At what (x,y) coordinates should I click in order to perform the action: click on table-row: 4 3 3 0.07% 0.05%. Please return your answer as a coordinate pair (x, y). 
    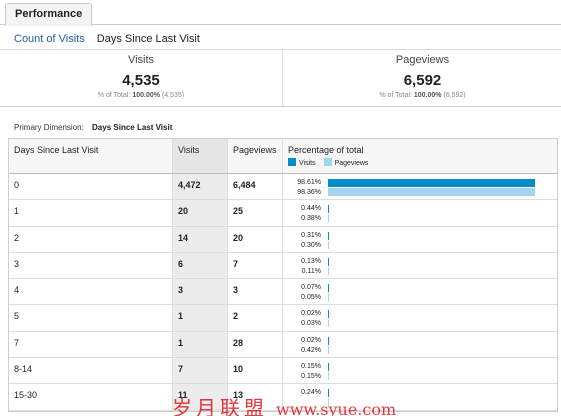
    Looking at the image, I should click on (283, 292).